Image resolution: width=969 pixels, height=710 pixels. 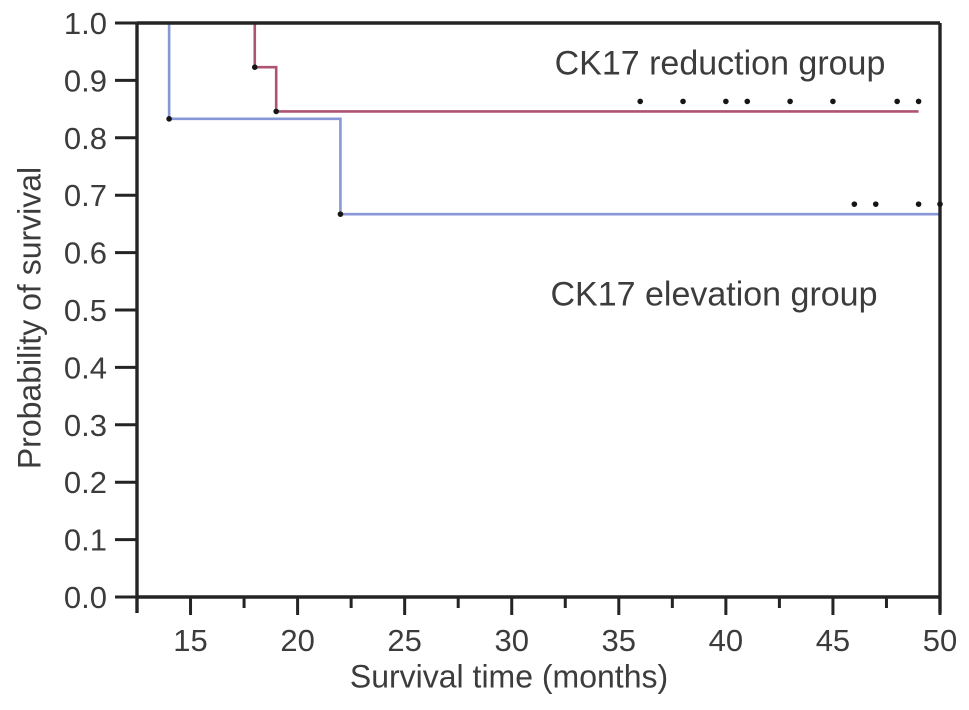 What do you see at coordinates (85, 195) in the screenshot?
I see `y-tick-label: 0.7` at bounding box center [85, 195].